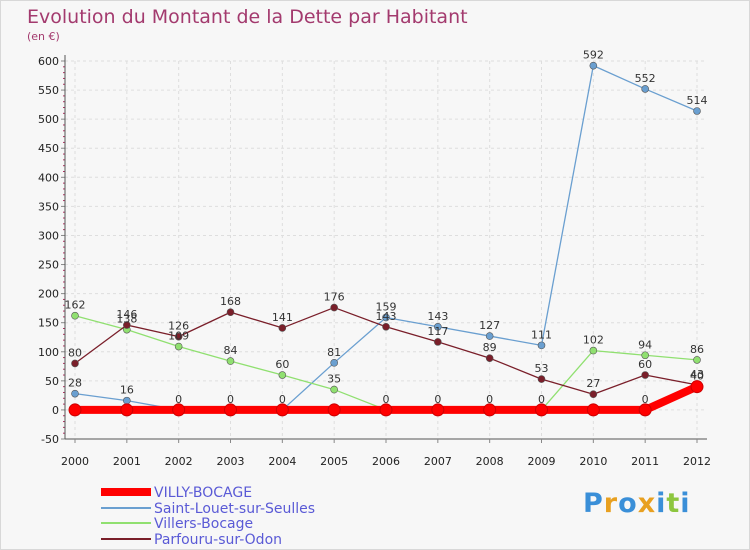 The width and height of the screenshot is (750, 550). What do you see at coordinates (48, 119) in the screenshot?
I see `y-tick-label: 500` at bounding box center [48, 119].